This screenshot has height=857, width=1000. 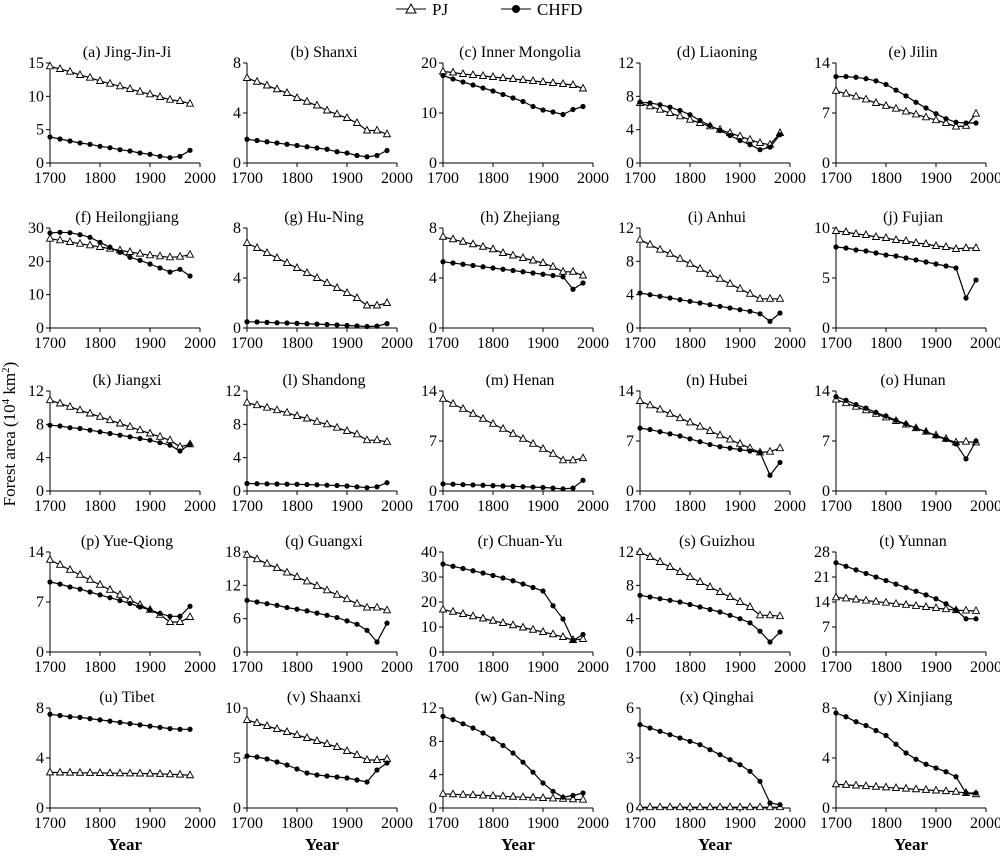 I want to click on panel-title: (d) Liaoning, so click(x=717, y=52).